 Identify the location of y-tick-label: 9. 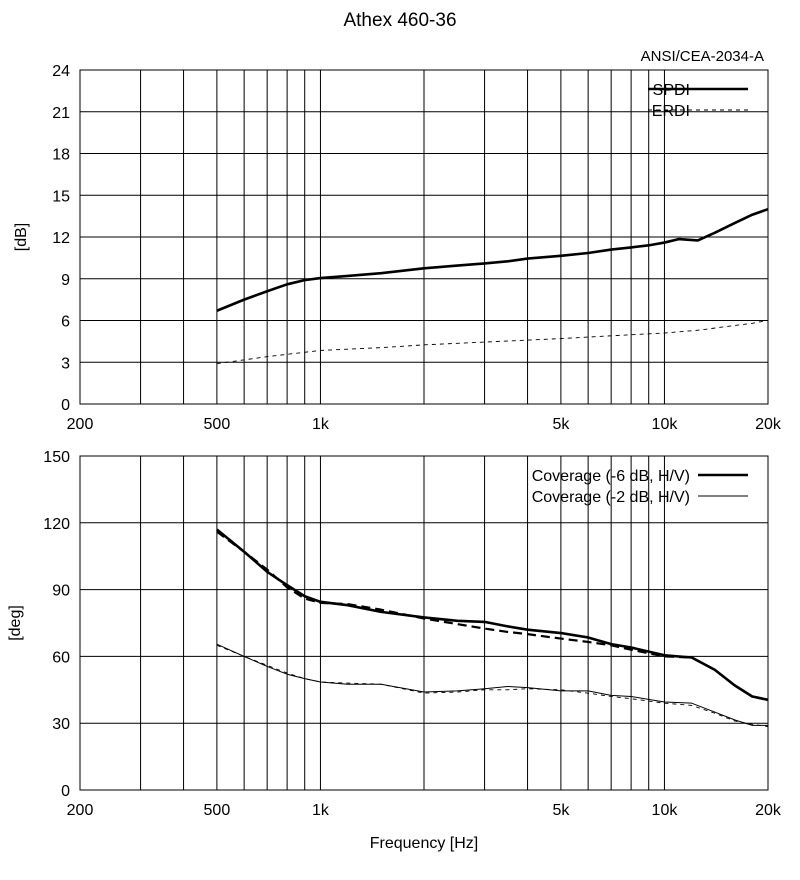
(65, 280).